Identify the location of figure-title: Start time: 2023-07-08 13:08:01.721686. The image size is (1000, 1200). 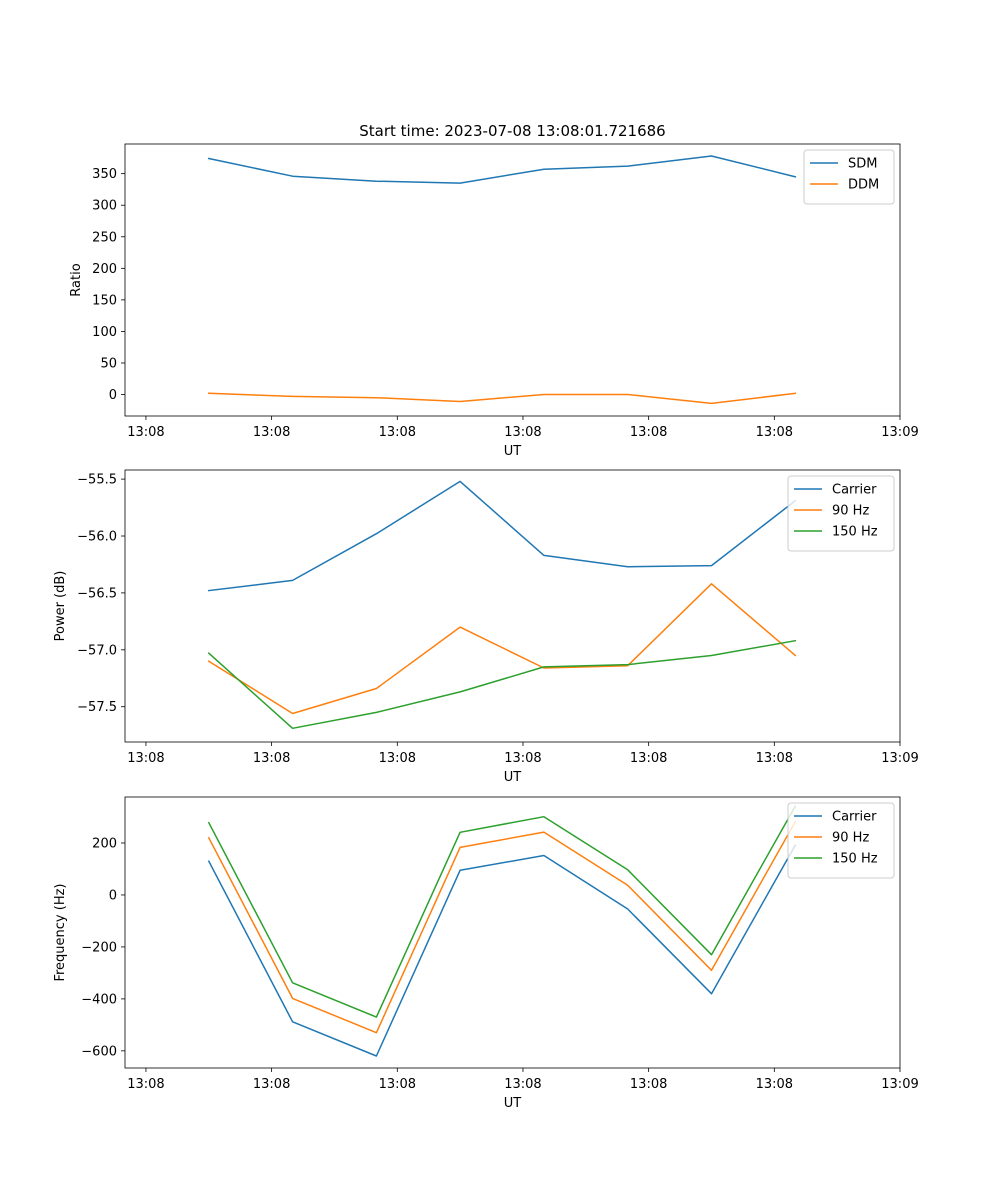
(512, 131).